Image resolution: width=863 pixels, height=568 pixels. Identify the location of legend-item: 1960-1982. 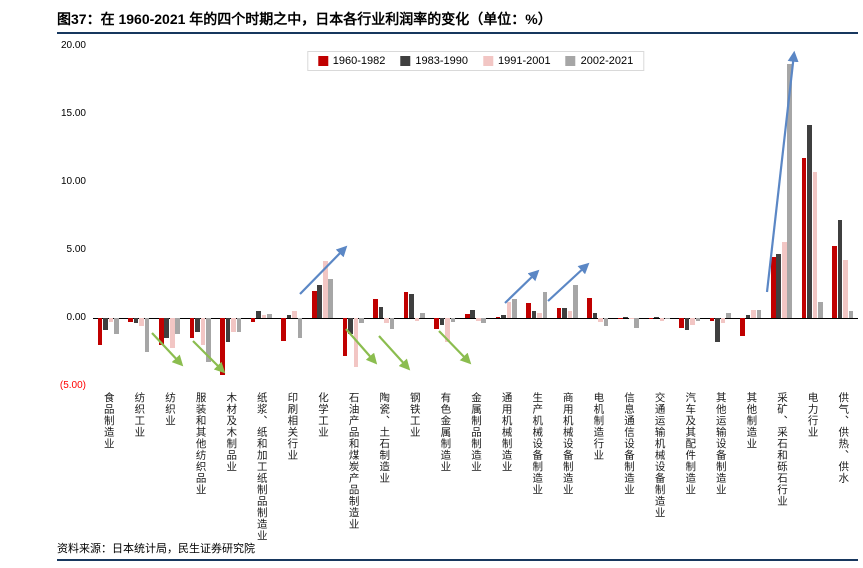
(351, 61).